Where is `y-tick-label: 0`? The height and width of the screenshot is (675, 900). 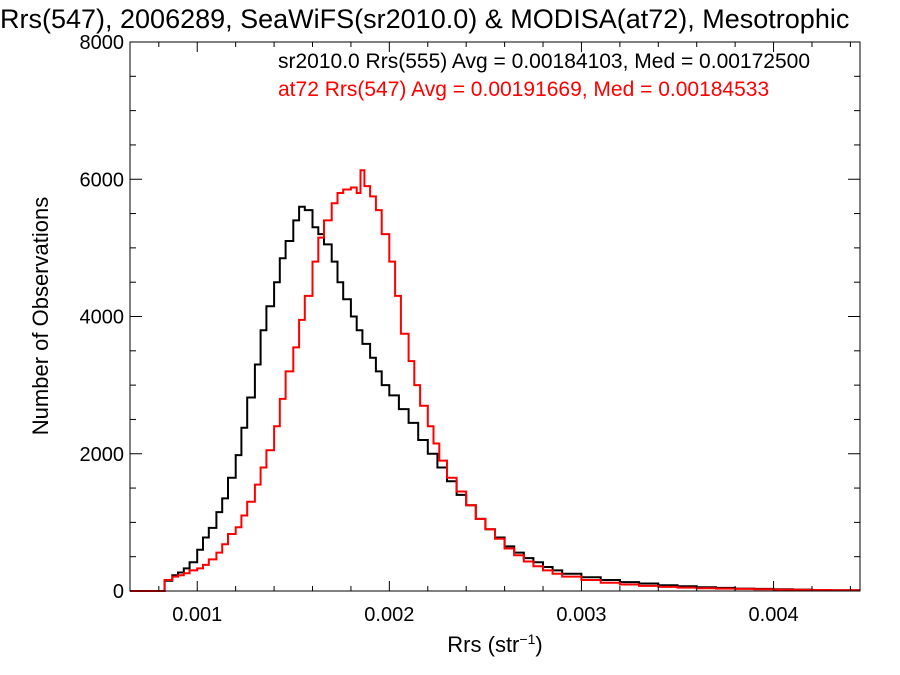
y-tick-label: 0 is located at coordinates (118, 592).